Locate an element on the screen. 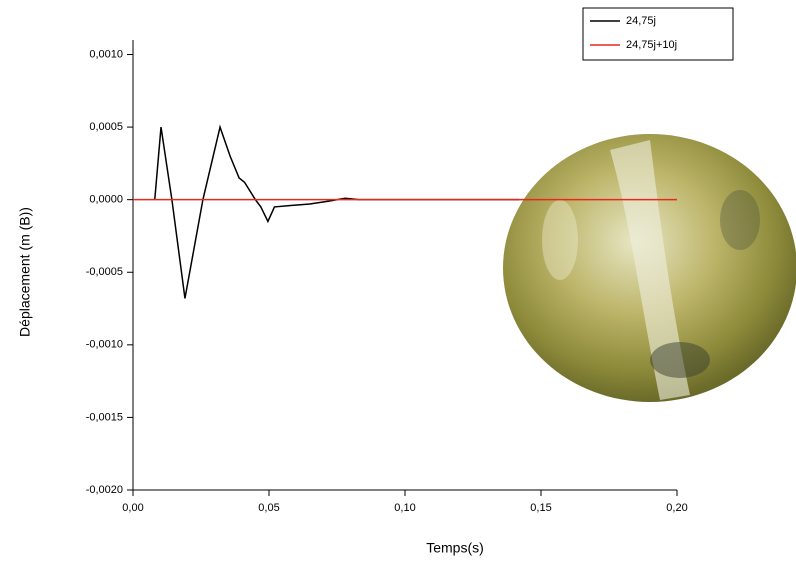 The height and width of the screenshot is (561, 796). x-axis-label: Temps(s) is located at coordinates (455, 548).